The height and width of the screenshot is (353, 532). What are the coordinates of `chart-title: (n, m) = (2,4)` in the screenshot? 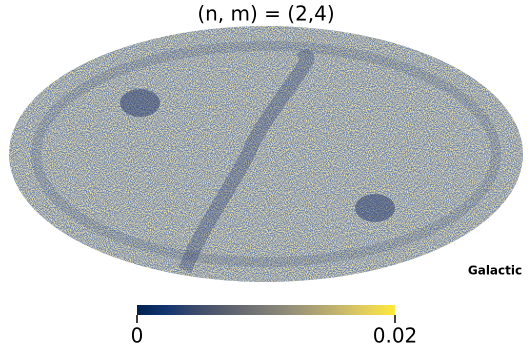 It's located at (265, 14).